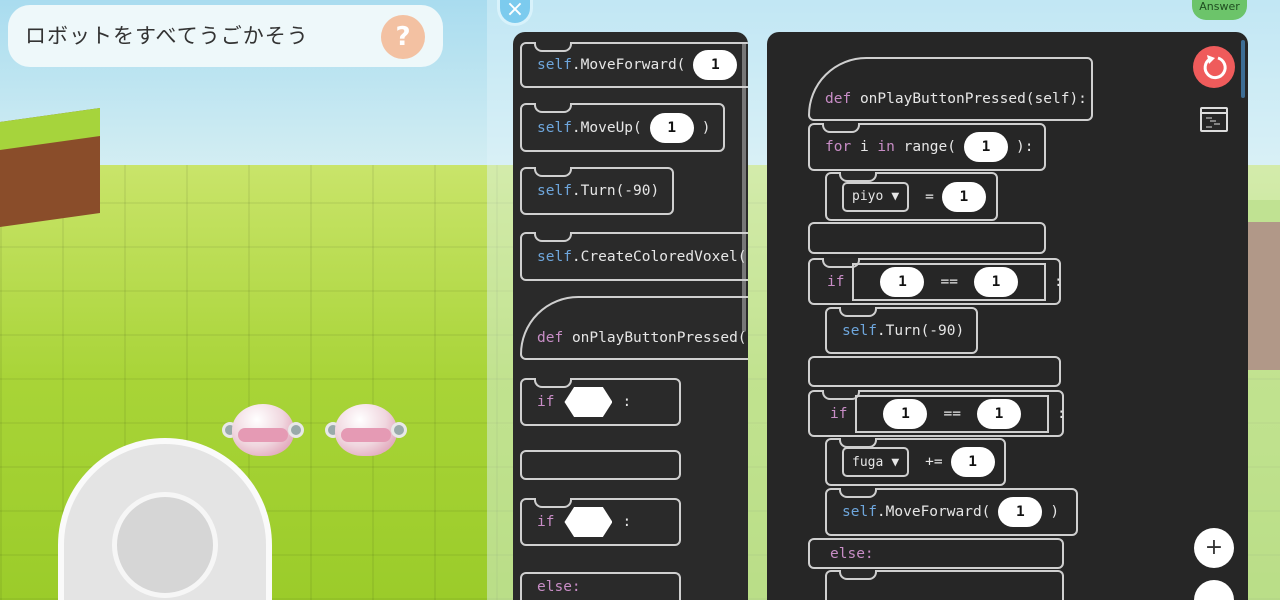 This screenshot has height=600, width=1280. Describe the element at coordinates (606, 127) in the screenshot. I see `method-name: .MoveUp(` at that location.